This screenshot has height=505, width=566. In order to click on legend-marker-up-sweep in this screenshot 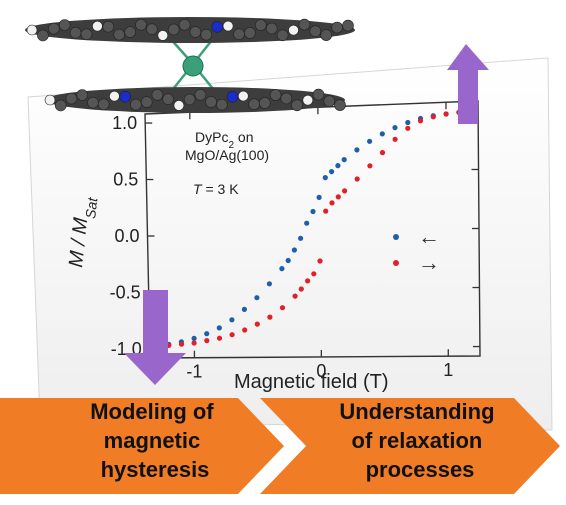, I will do `click(396, 263)`.